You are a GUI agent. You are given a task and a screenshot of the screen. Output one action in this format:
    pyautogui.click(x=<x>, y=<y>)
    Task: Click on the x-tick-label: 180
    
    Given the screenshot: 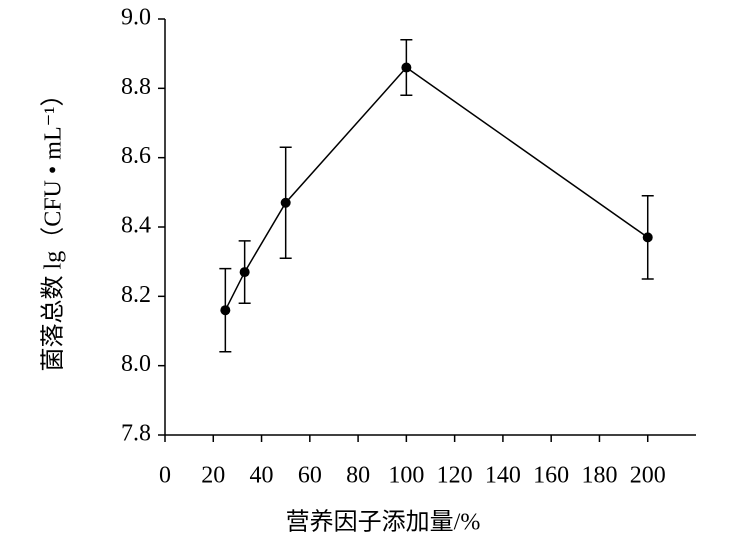 What is the action you would take?
    pyautogui.click(x=599, y=476)
    